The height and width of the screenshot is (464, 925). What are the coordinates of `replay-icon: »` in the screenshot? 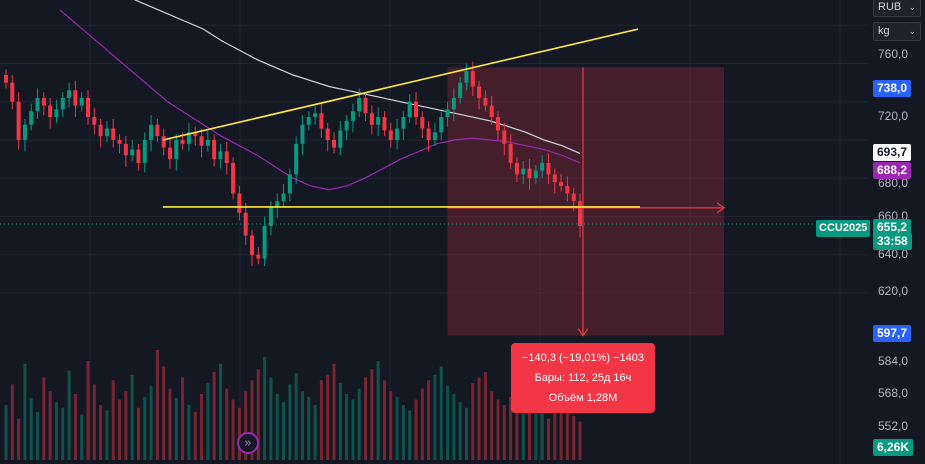 It's located at (248, 443).